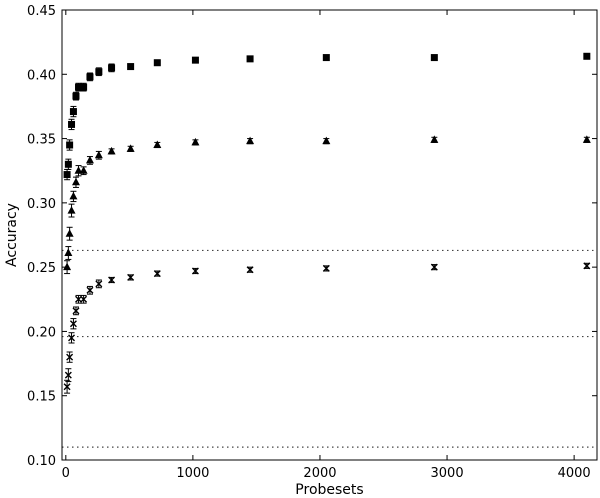 This screenshot has width=600, height=498. Describe the element at coordinates (41, 332) in the screenshot. I see `y-tick-label: 0.20` at that location.